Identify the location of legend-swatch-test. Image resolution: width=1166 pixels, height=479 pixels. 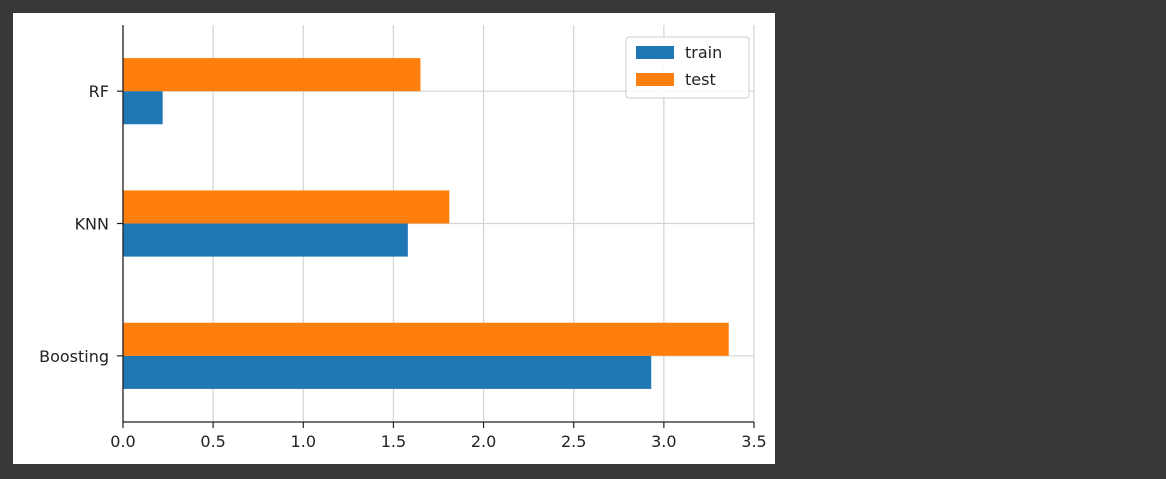
(655, 79).